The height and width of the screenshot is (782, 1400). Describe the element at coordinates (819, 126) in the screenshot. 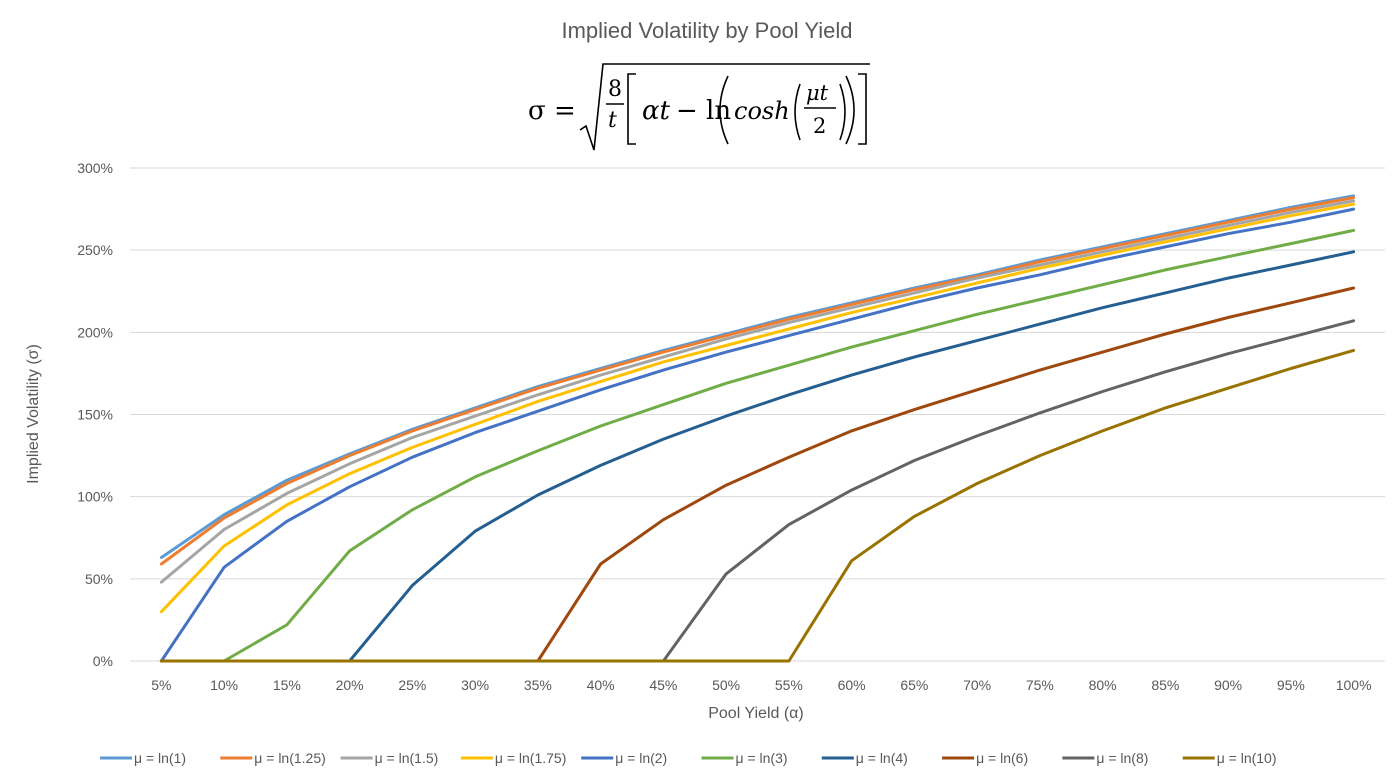

I see `svg-text: 2` at that location.